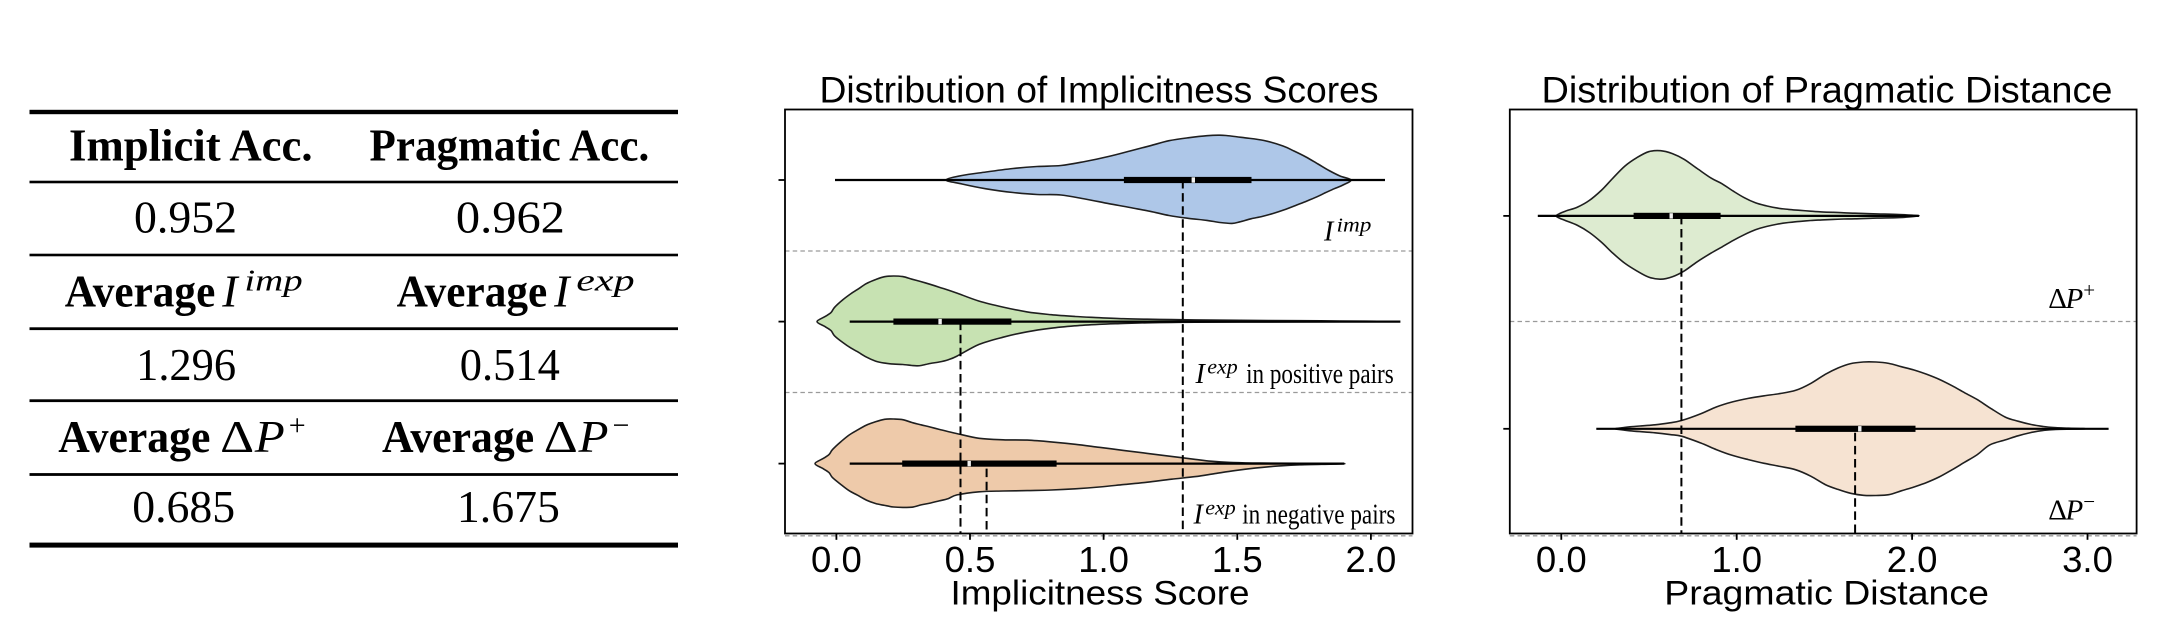 This screenshot has height=632, width=2162. I want to click on svg-text: 3.0, so click(2087, 559).